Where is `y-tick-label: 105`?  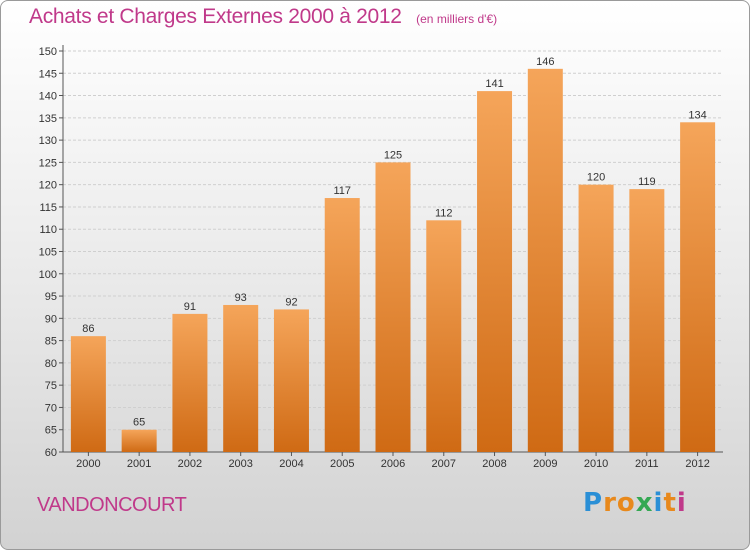 y-tick-label: 105 is located at coordinates (48, 253).